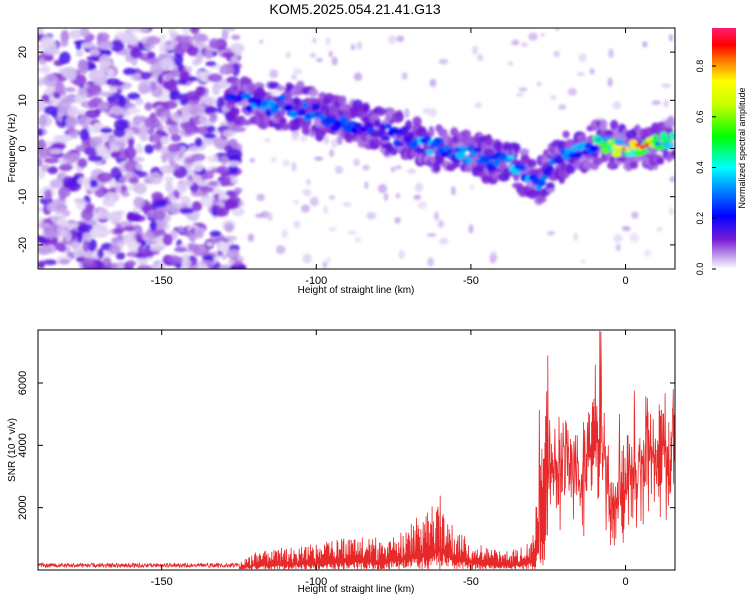 The width and height of the screenshot is (750, 600). I want to click on spectrogram-x-tick-label: -50, so click(471, 281).